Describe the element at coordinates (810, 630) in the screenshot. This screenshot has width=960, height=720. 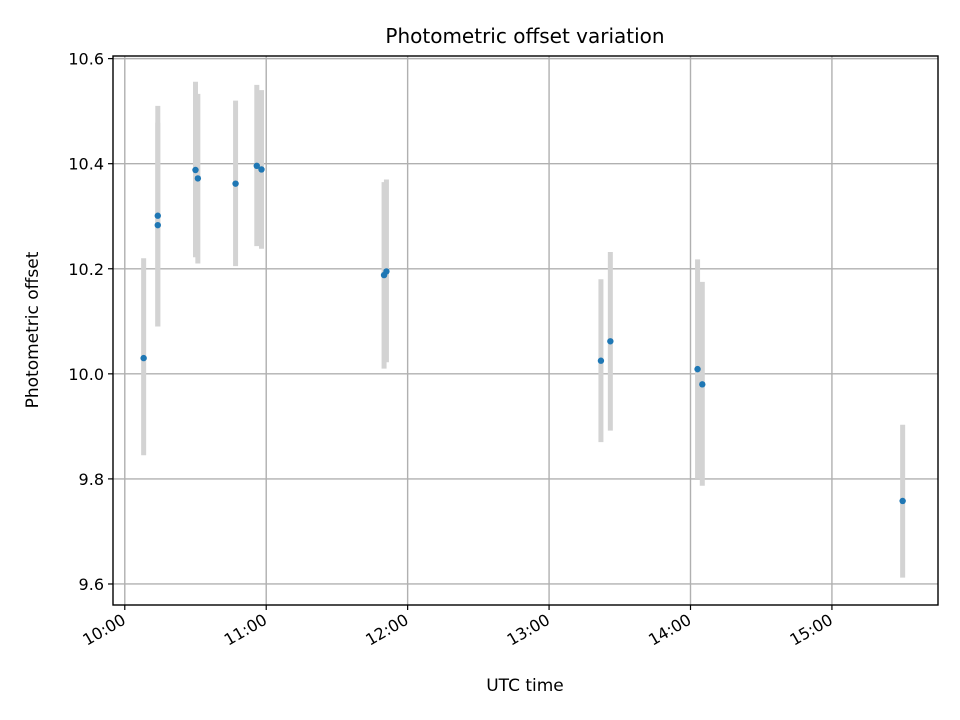
I see `x-tick-label: 15:00` at that location.